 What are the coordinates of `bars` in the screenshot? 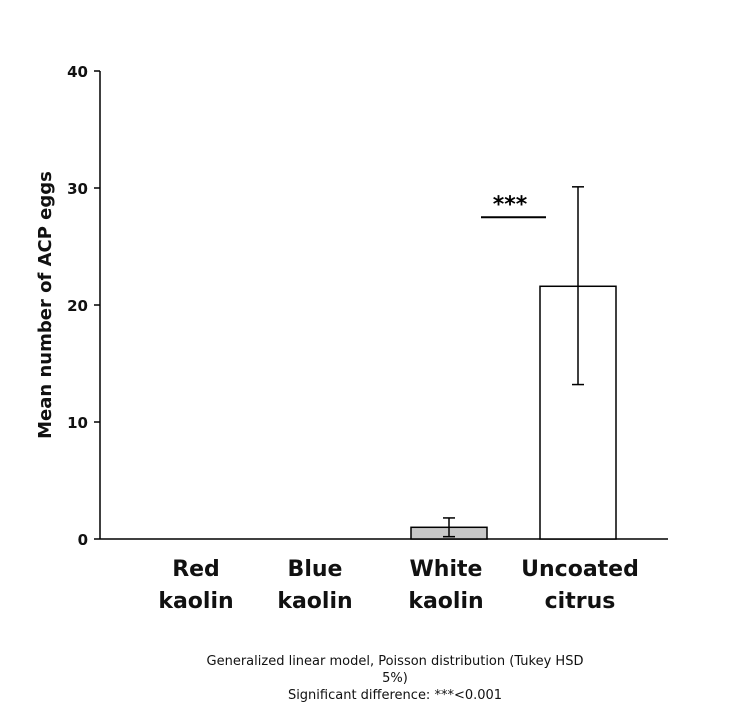 It's located at (513, 412).